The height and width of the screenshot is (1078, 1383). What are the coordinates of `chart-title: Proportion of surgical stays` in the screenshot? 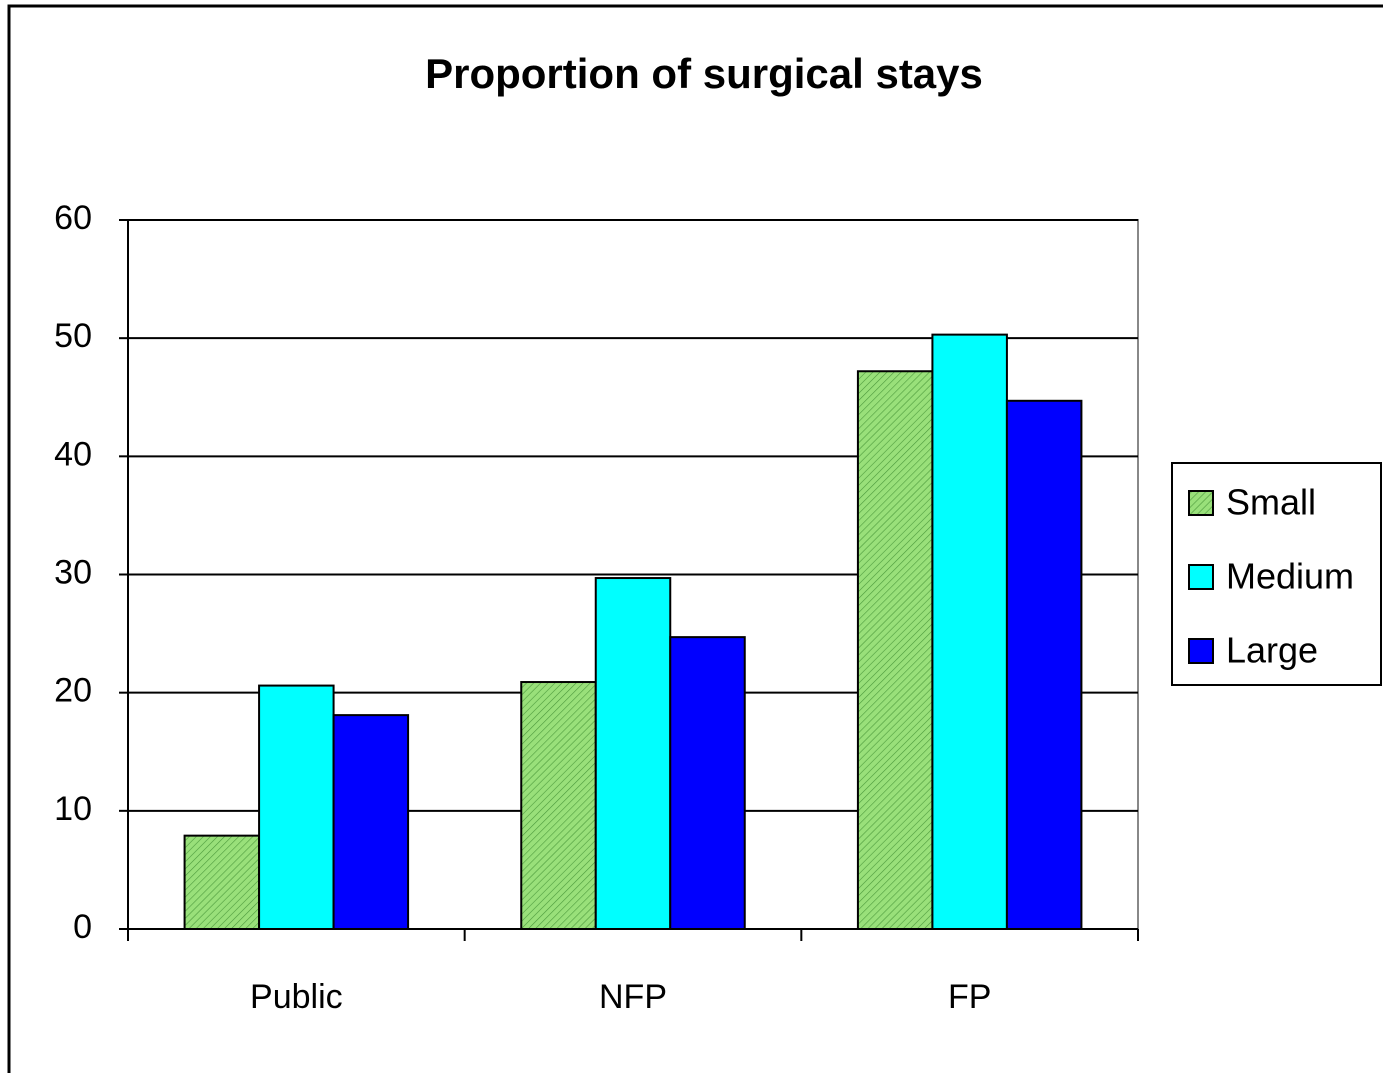 It's located at (704, 73).